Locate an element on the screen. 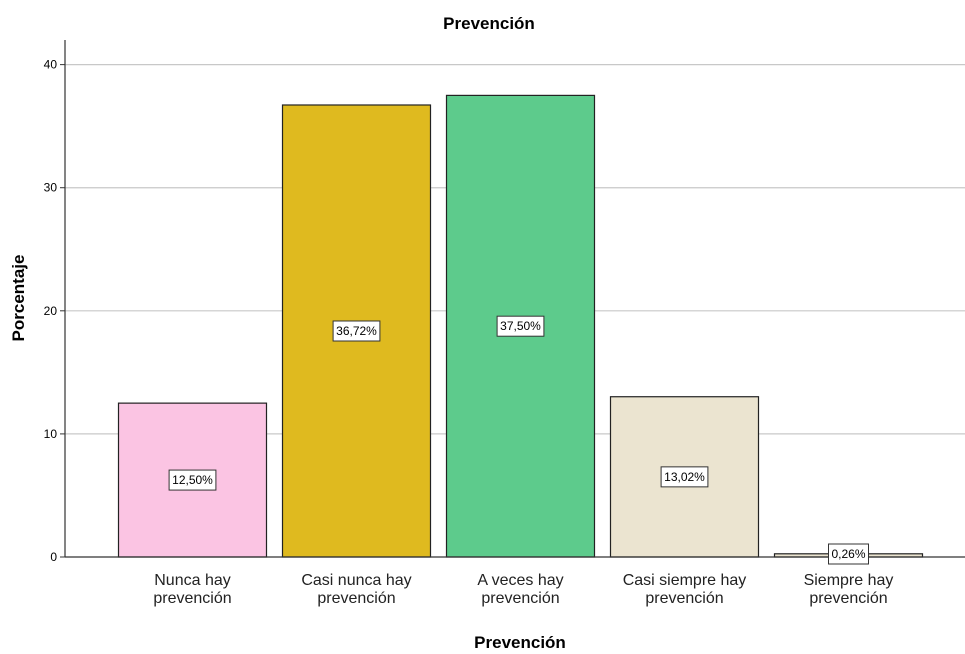 This screenshot has height=654, width=965. category-label: Casi siempre hay is located at coordinates (685, 580).